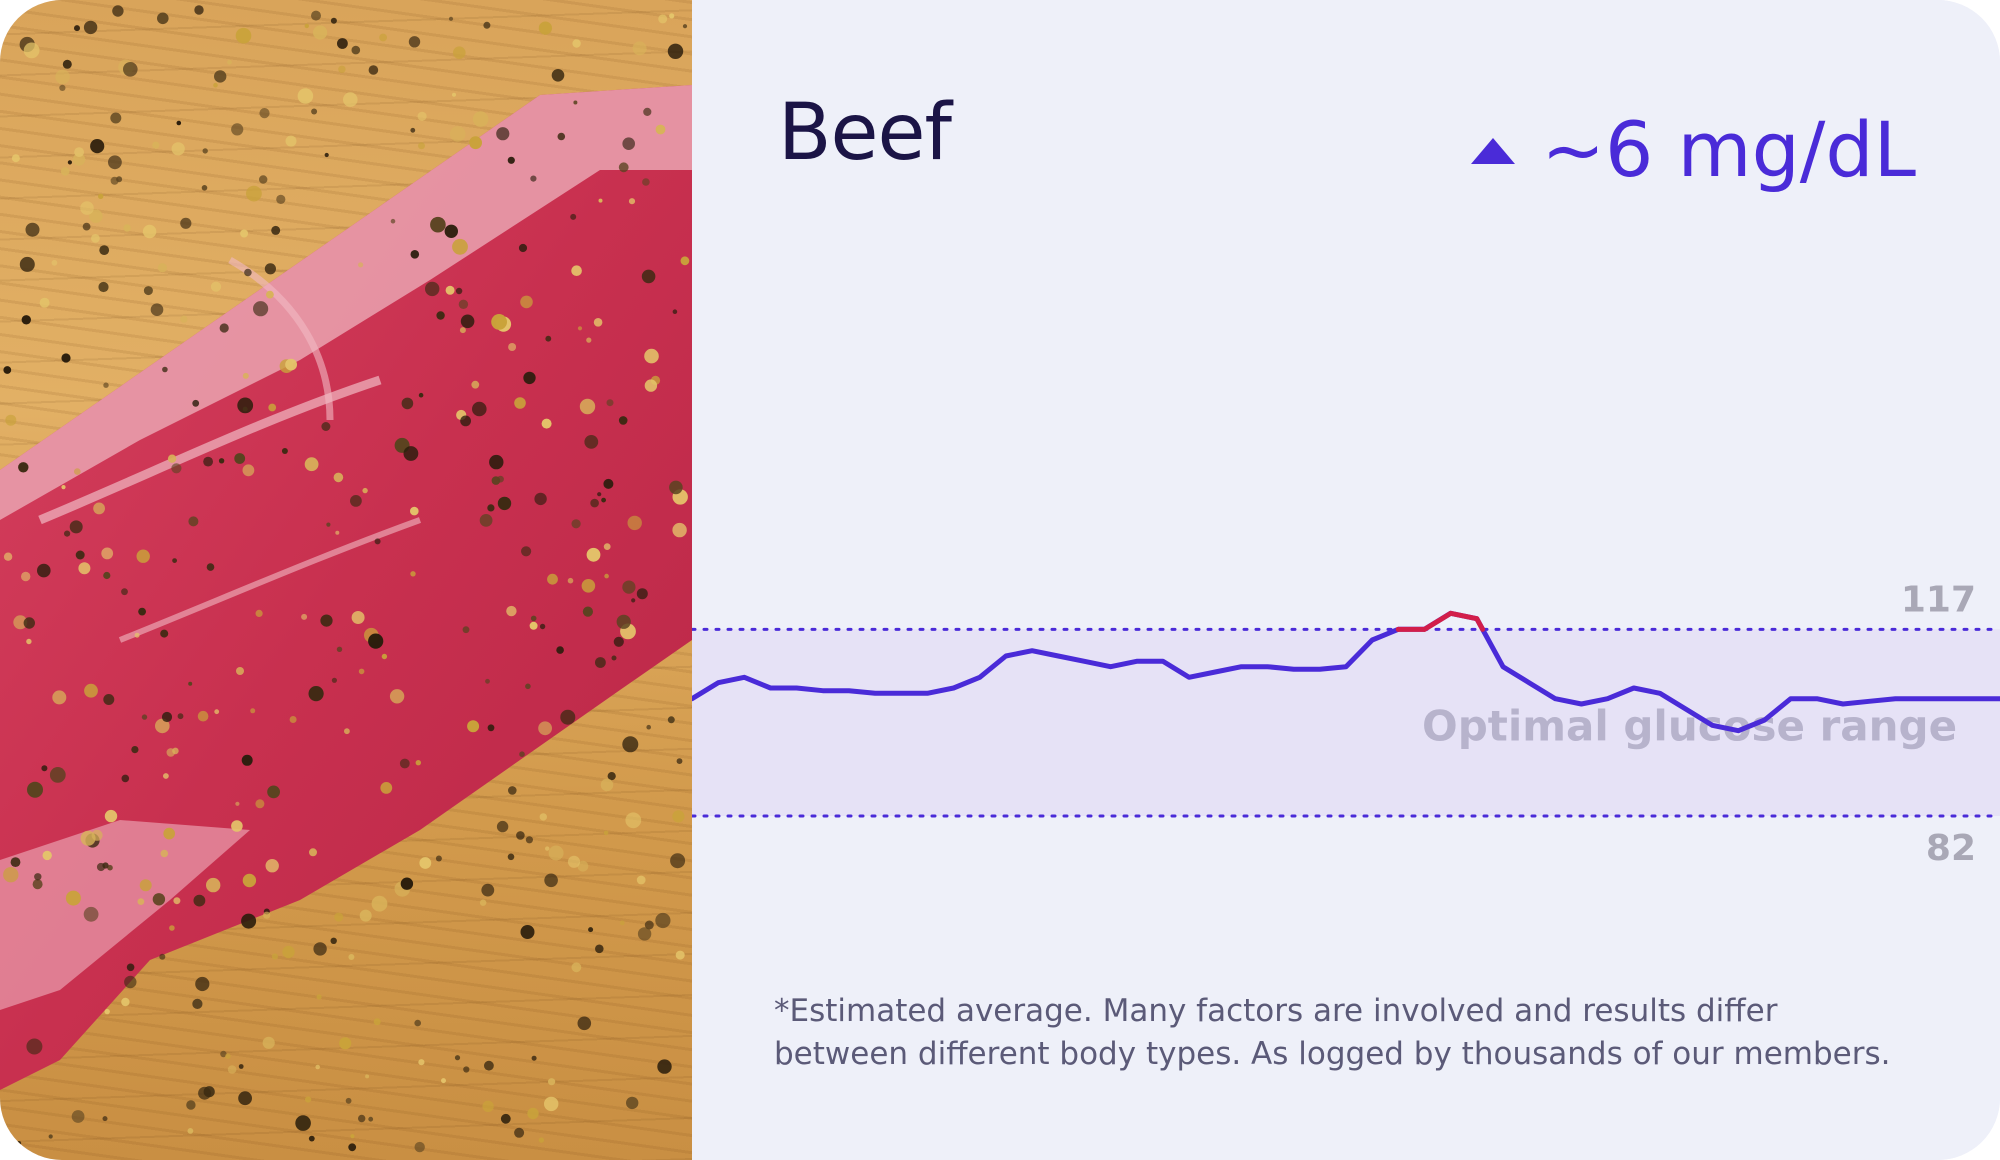  What do you see at coordinates (1938, 599) in the screenshot?
I see `tick-label-117: 117` at bounding box center [1938, 599].